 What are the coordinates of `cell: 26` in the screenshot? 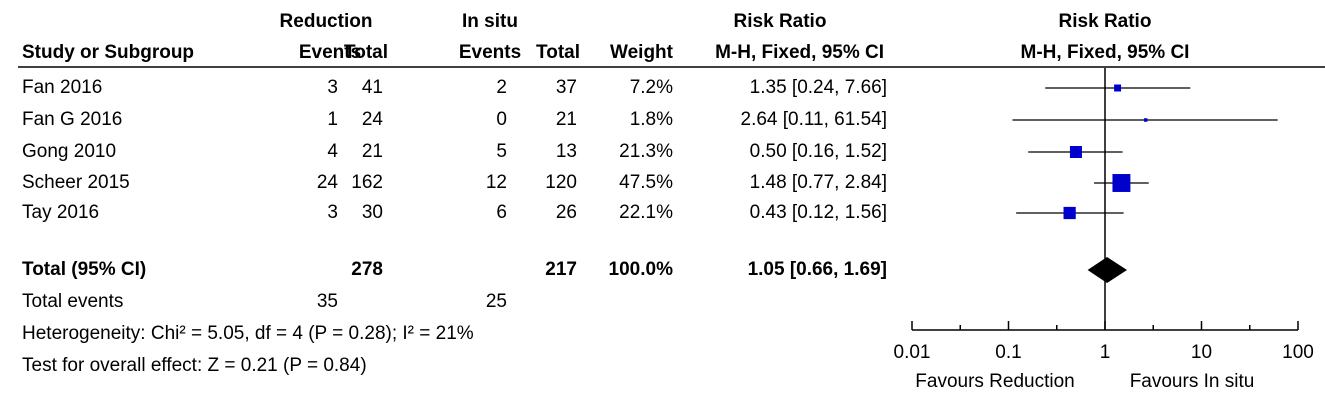 It's located at (566, 212).